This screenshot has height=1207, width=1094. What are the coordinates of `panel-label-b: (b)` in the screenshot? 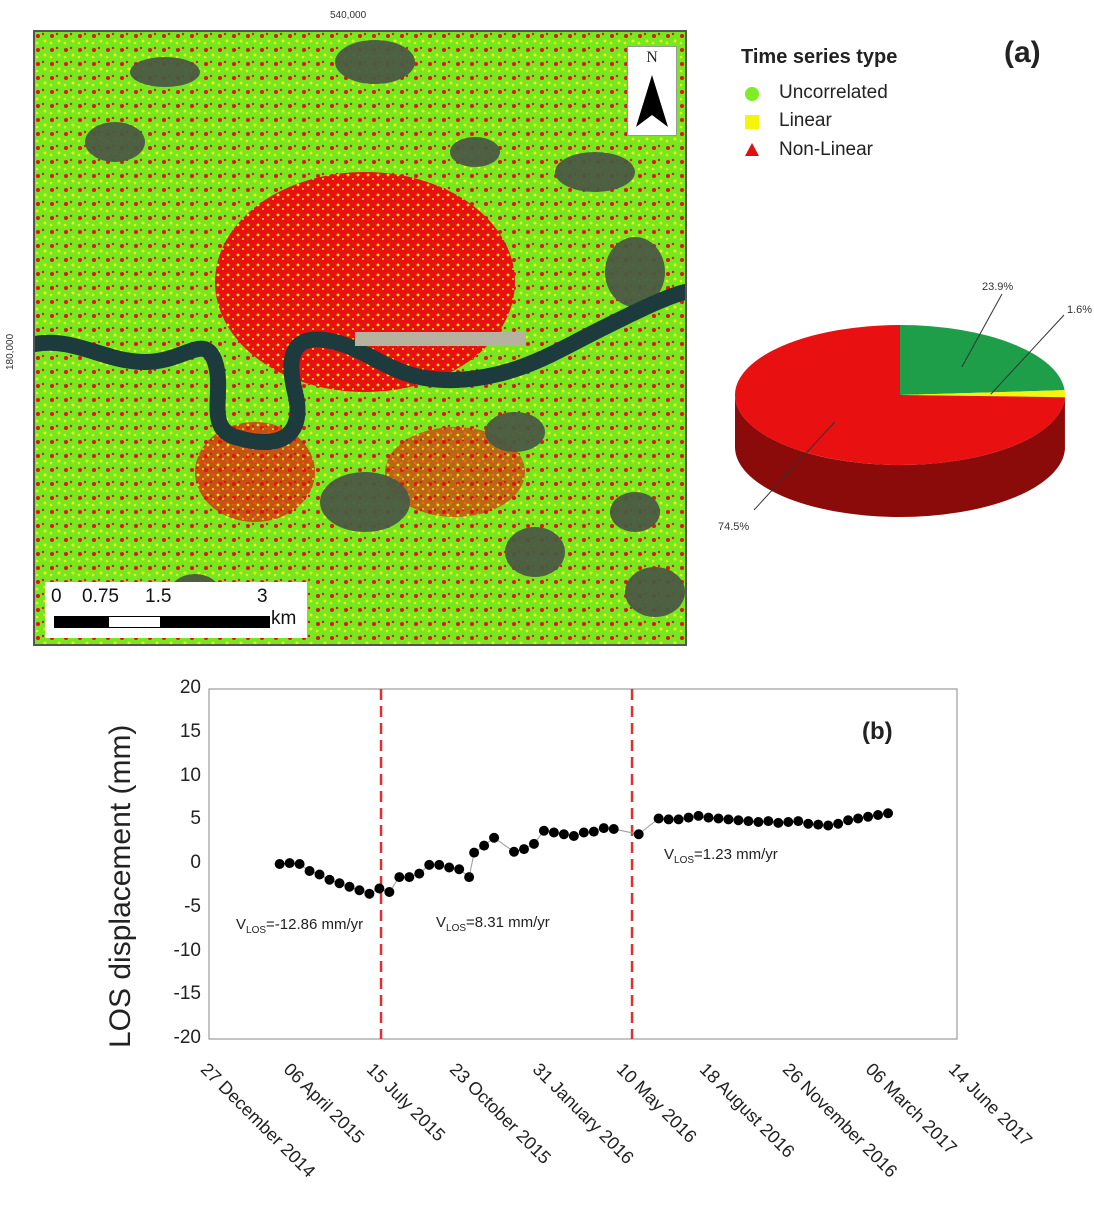 It's located at (877, 731).